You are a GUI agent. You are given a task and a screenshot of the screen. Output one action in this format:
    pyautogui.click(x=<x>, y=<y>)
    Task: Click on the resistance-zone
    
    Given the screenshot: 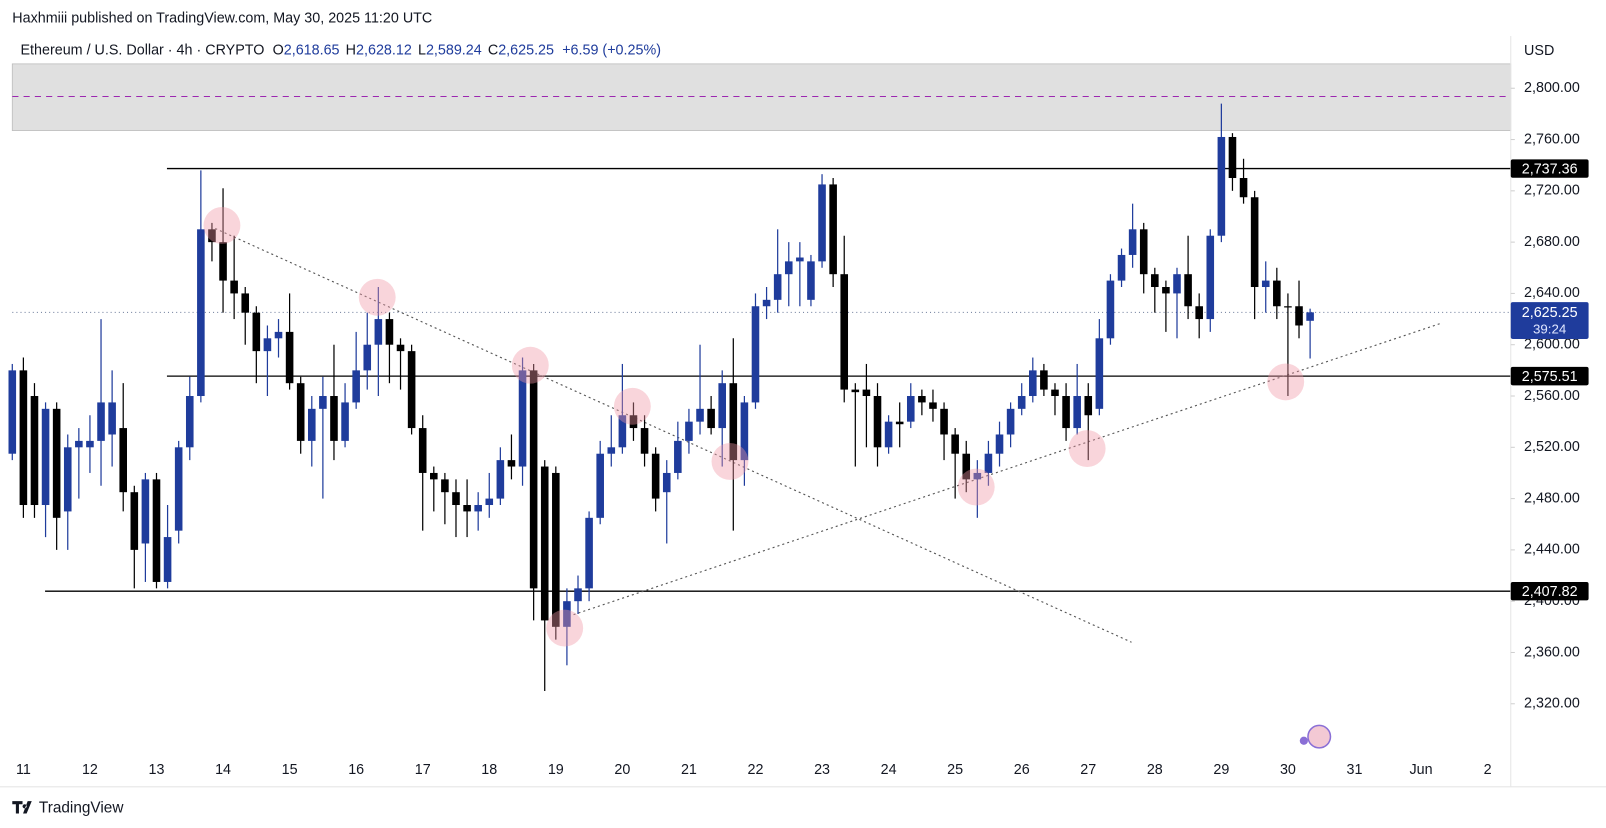 What is the action you would take?
    pyautogui.click(x=761, y=97)
    